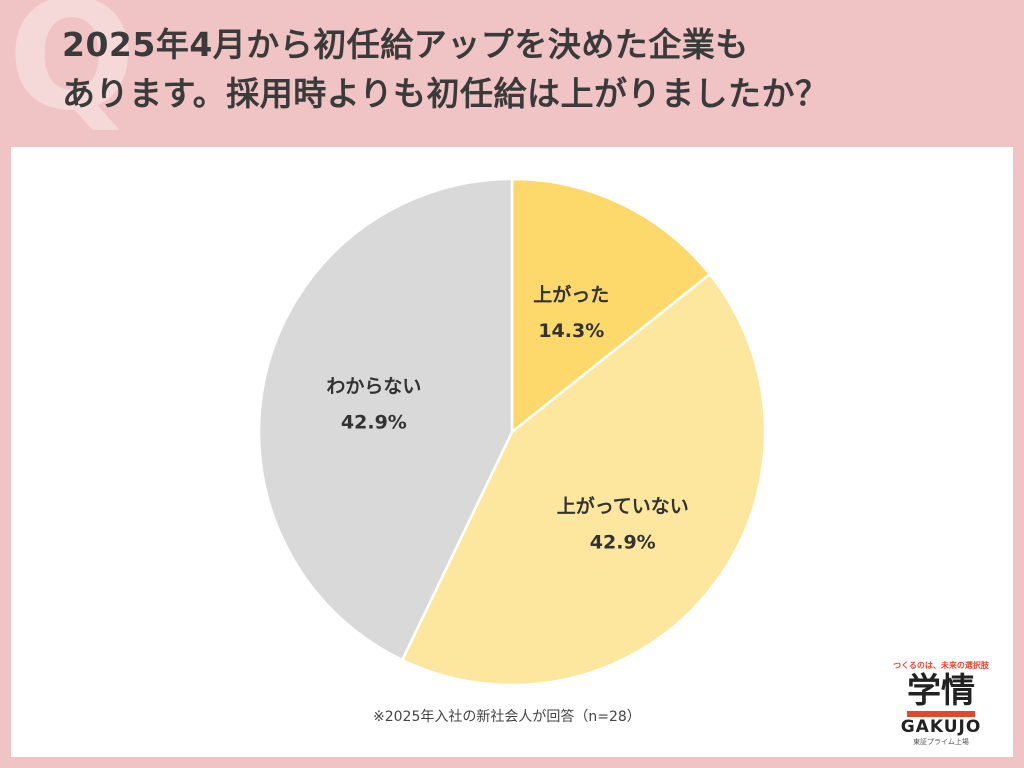 Image resolution: width=1024 pixels, height=768 pixels. What do you see at coordinates (941, 714) in the screenshot?
I see `logo-accent-bar` at bounding box center [941, 714].